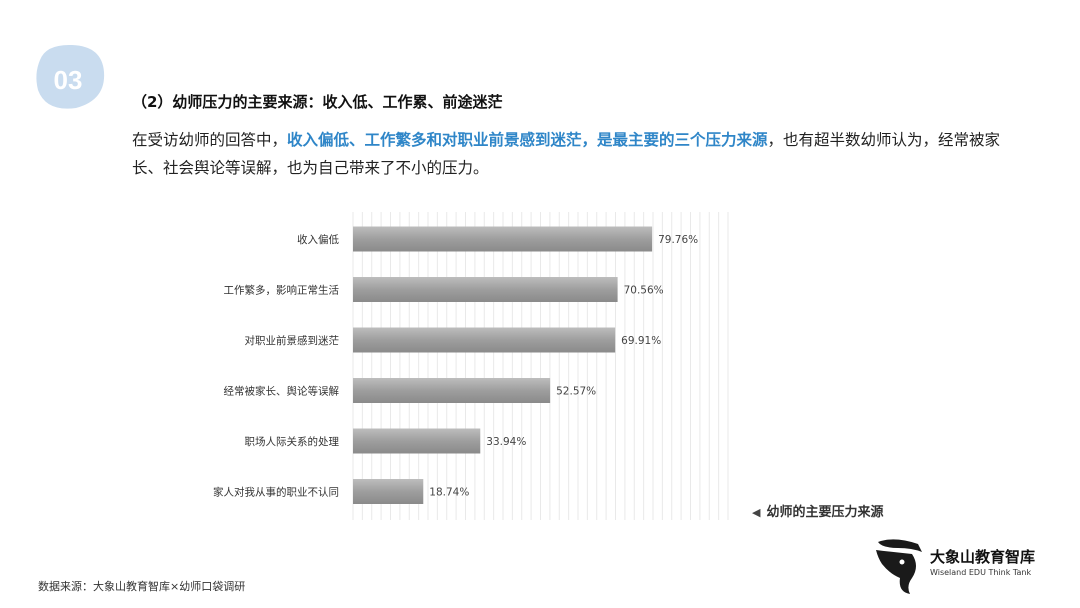 The width and height of the screenshot is (1080, 608). I want to click on intro-text-1: 在受访幼师的回答中，, so click(210, 140).